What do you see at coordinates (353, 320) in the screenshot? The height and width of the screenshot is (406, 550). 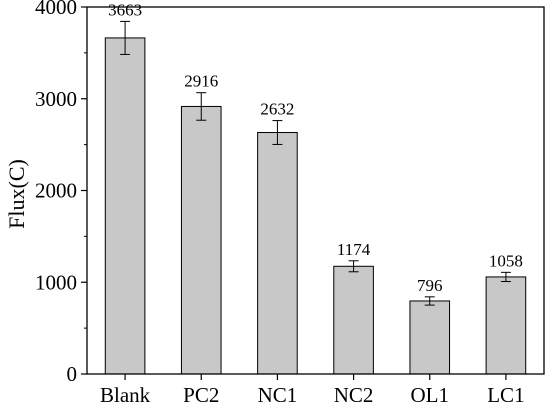 I see `bar-nc2` at bounding box center [353, 320].